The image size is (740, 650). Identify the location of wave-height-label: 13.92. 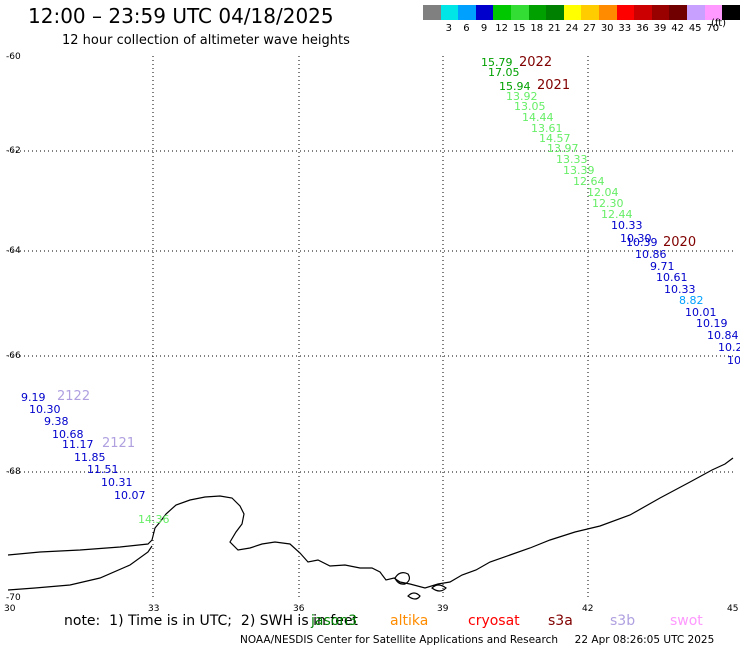
(522, 96).